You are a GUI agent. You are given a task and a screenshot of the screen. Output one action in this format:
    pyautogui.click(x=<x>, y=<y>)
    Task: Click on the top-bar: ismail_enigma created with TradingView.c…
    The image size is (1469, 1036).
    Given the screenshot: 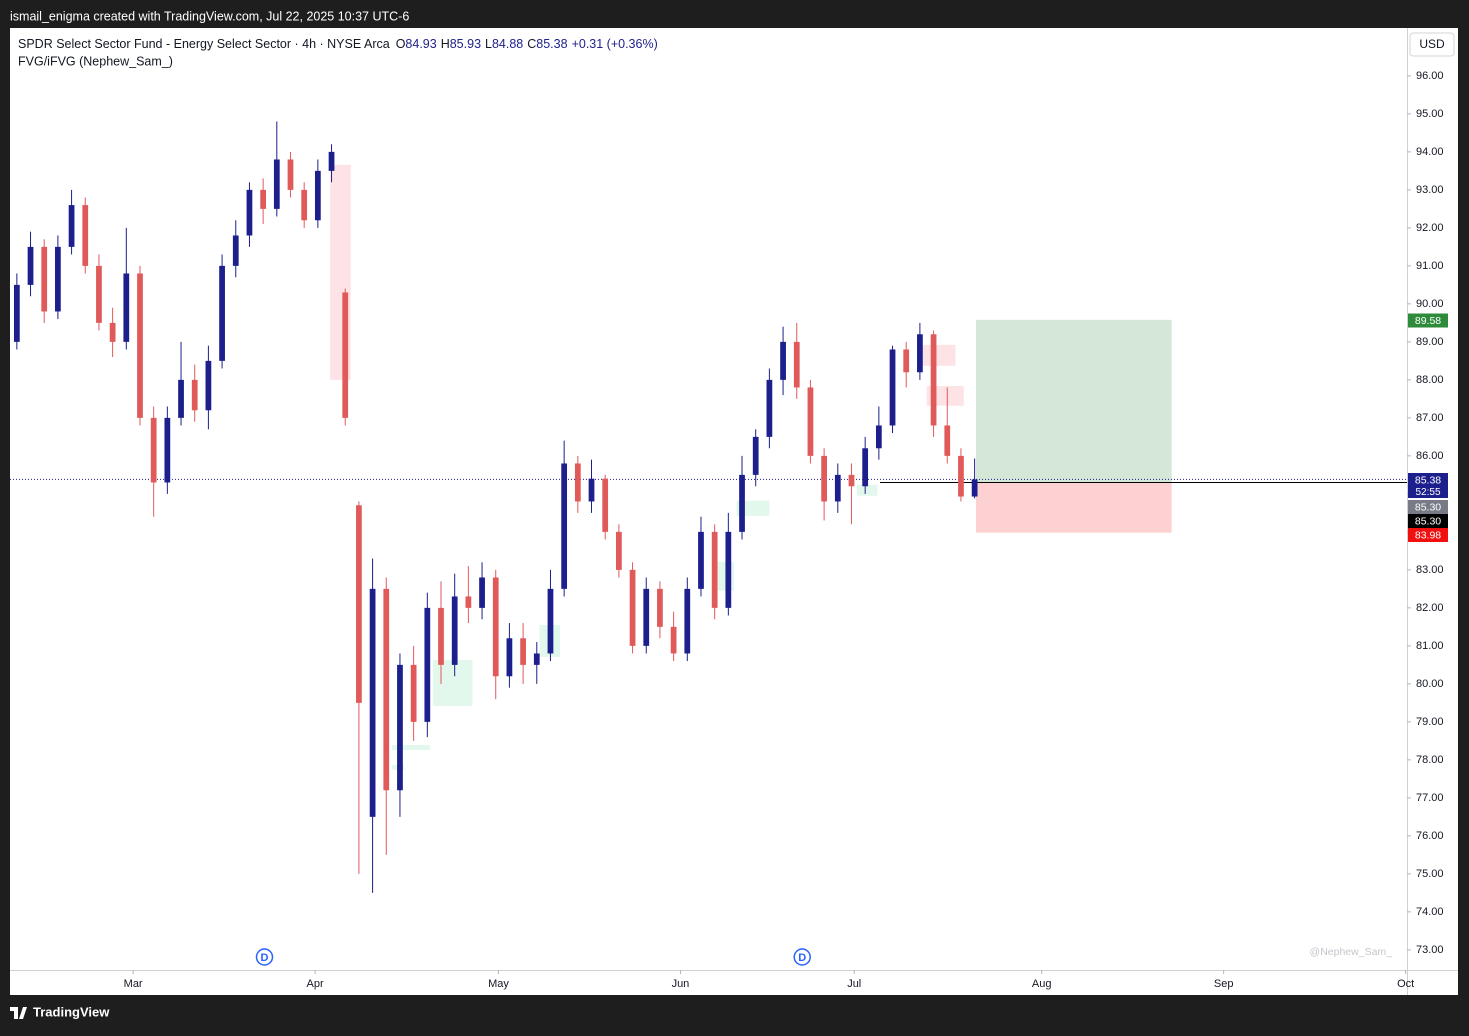 What is the action you would take?
    pyautogui.click(x=209, y=16)
    